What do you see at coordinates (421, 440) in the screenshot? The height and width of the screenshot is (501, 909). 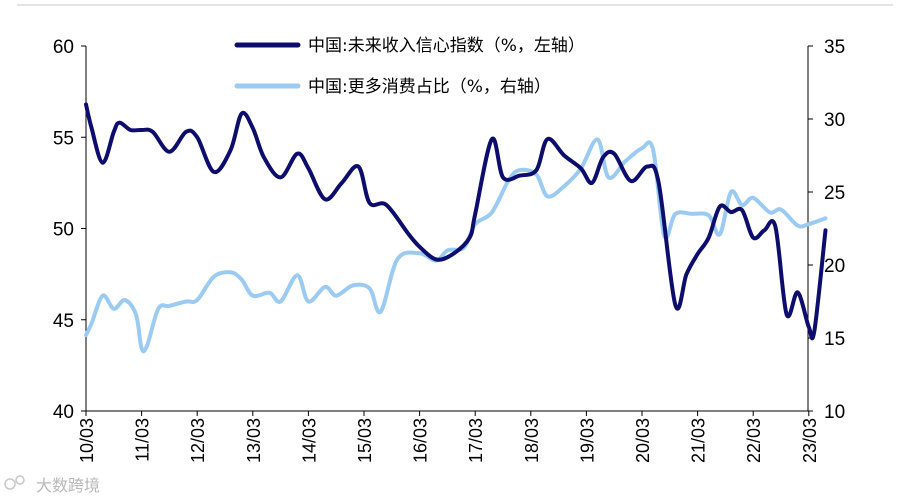 I see `x-tick-label: 16/03` at bounding box center [421, 440].